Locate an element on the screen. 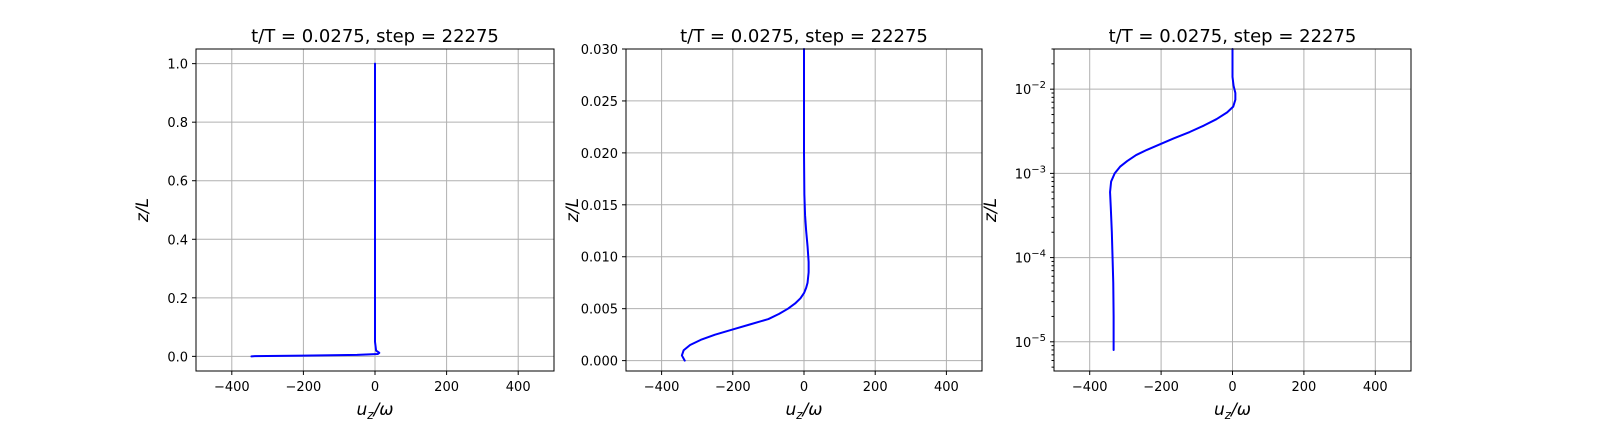 This screenshot has width=1600, height=425. y-tick-label: 0.8 is located at coordinates (177, 123).